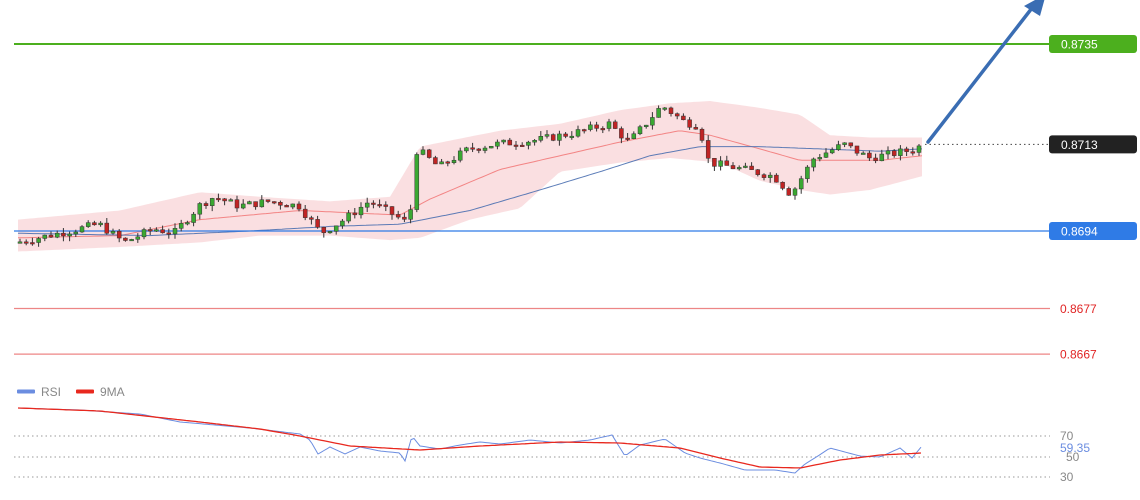 The height and width of the screenshot is (500, 1140). Describe the element at coordinates (26, 391) in the screenshot. I see `rsi-legend-swatch` at that location.